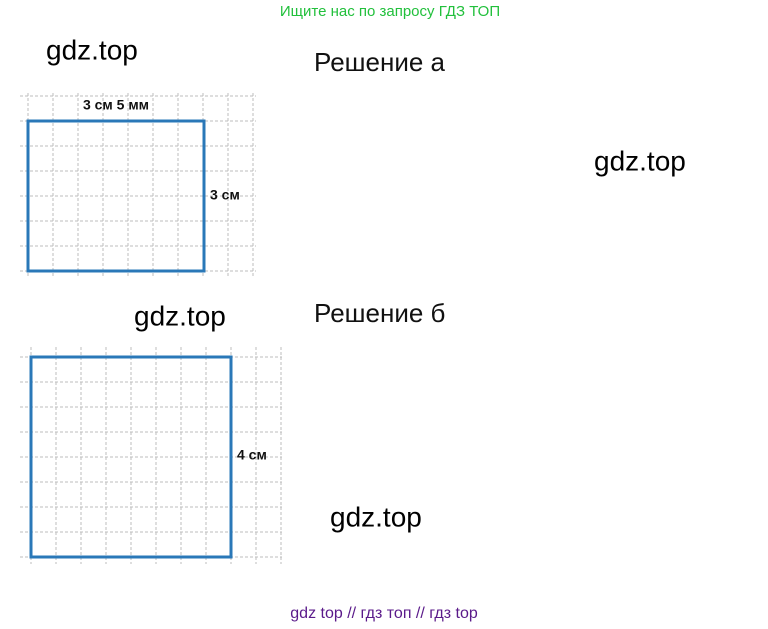 This screenshot has width=768, height=629. I want to click on height-label: 3 см, so click(225, 195).